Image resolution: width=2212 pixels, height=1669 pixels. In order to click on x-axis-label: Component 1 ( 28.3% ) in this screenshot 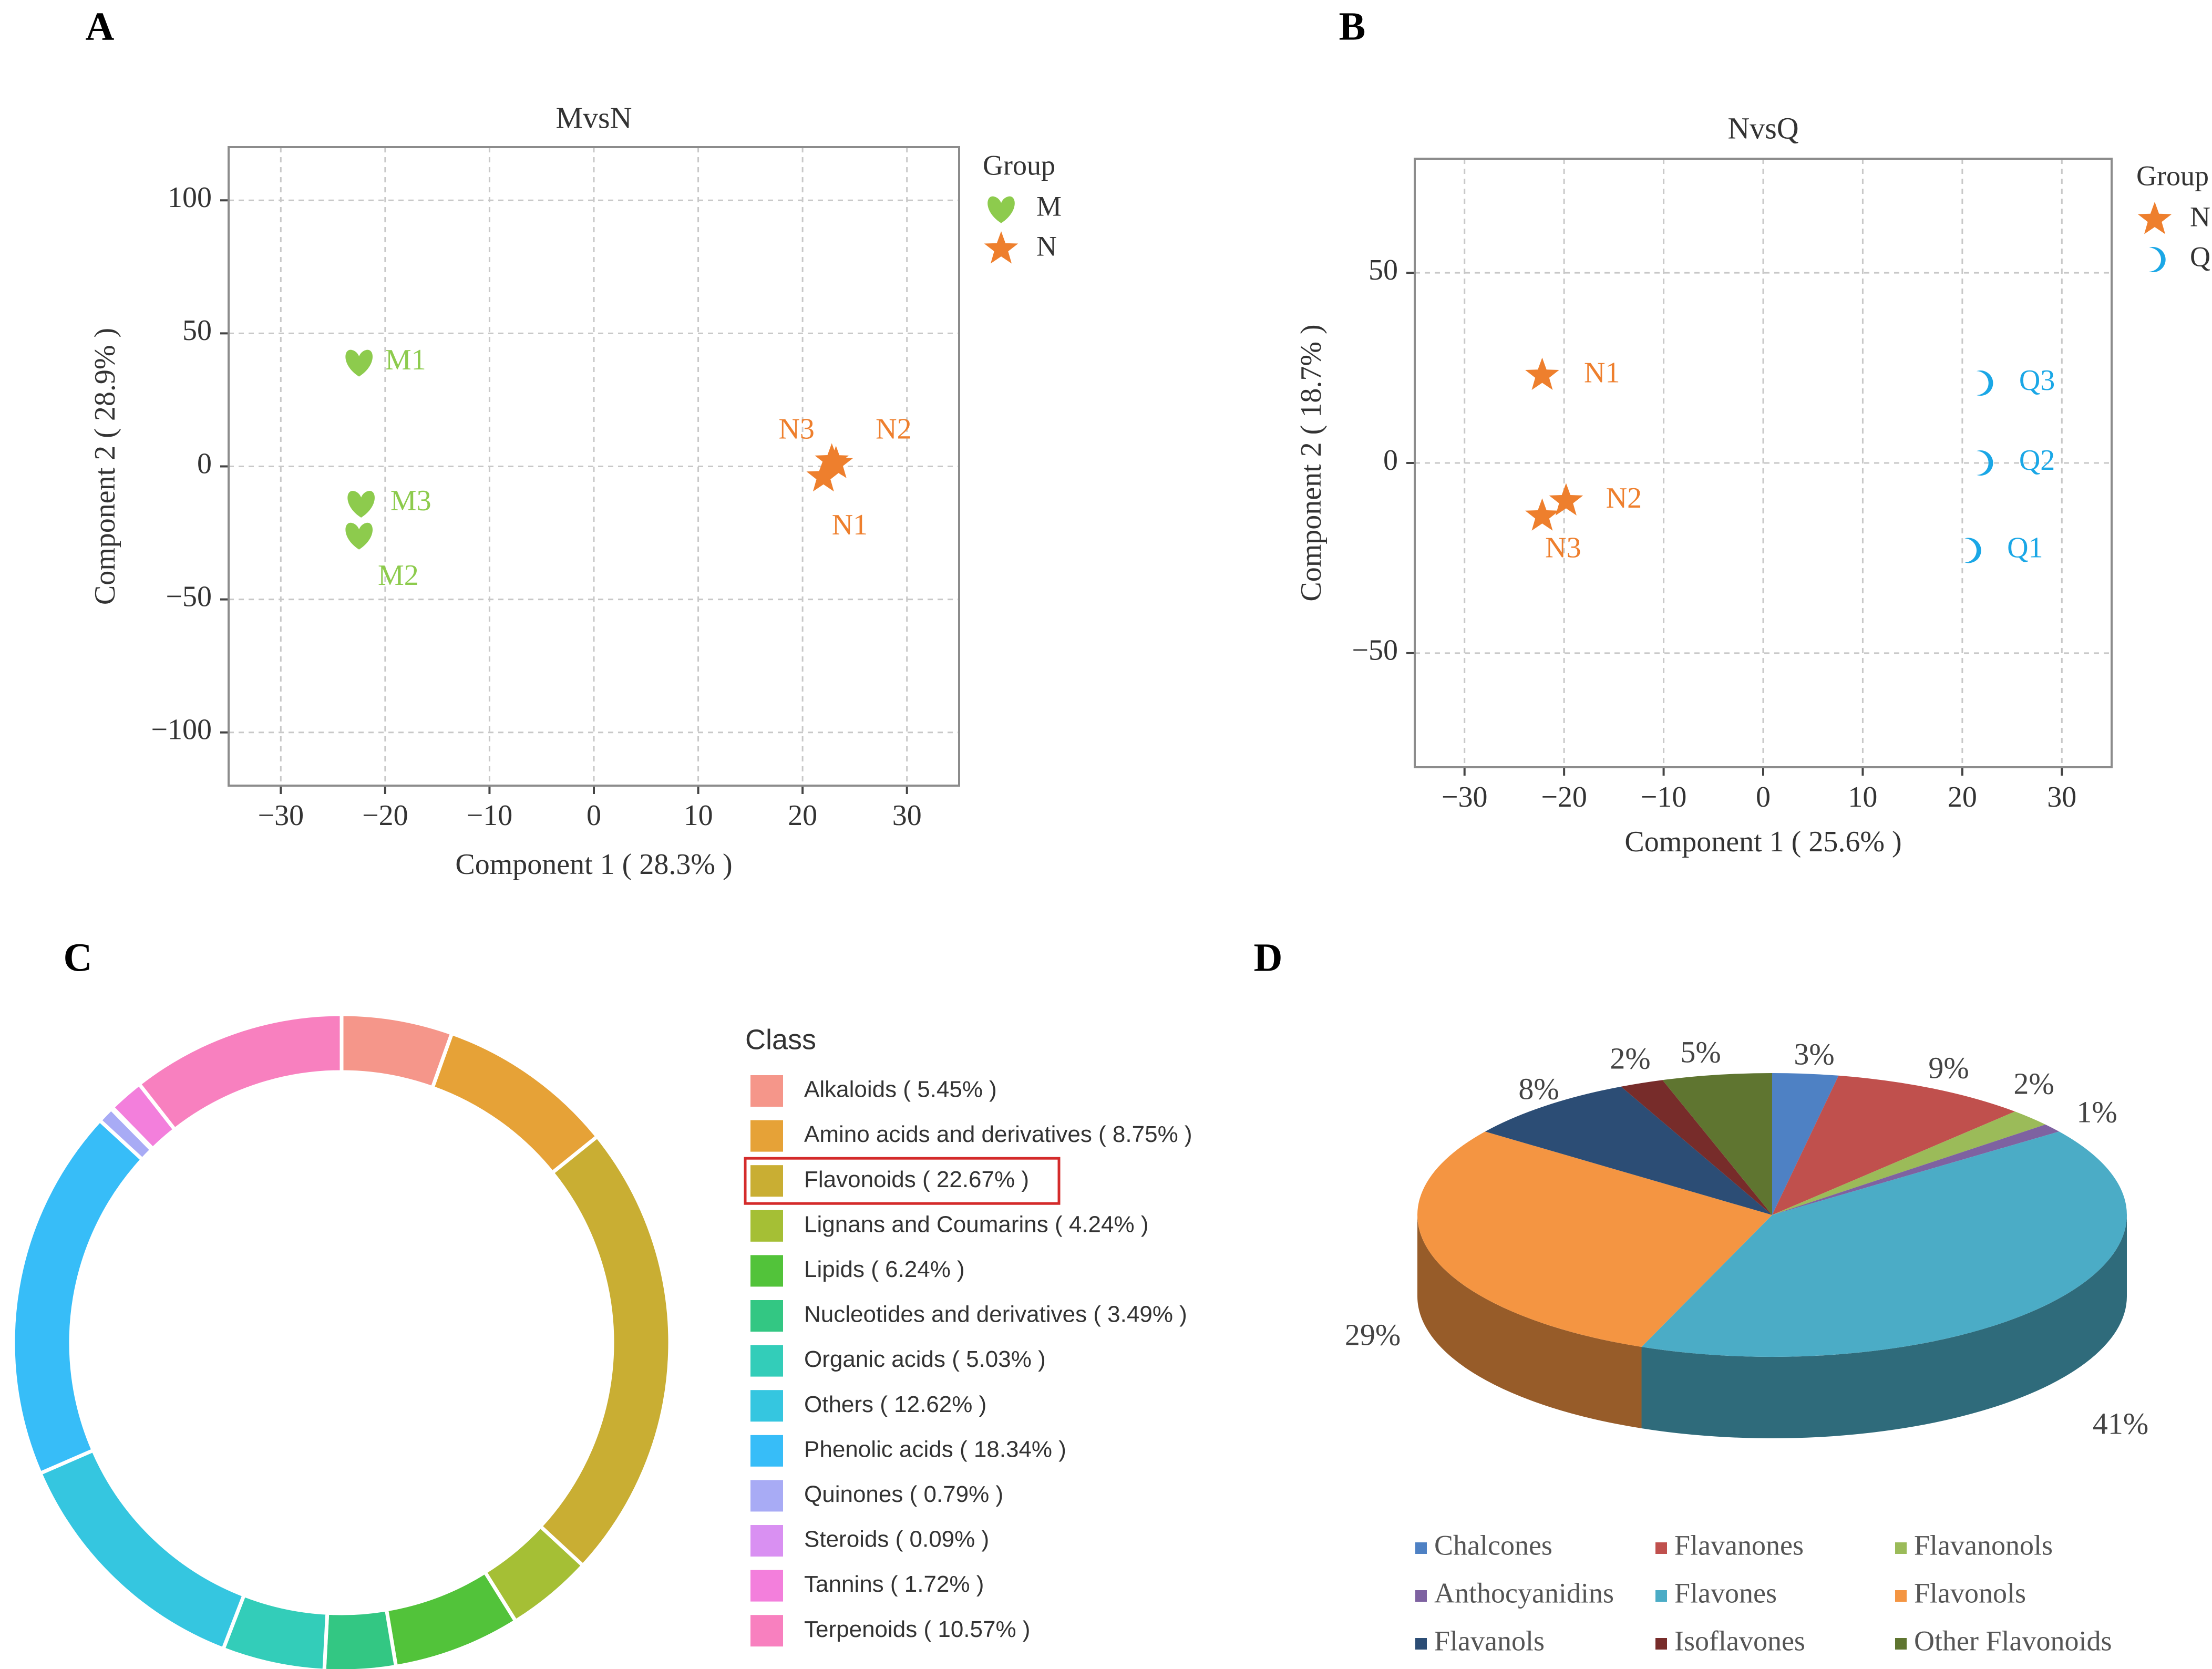, I will do `click(594, 865)`.